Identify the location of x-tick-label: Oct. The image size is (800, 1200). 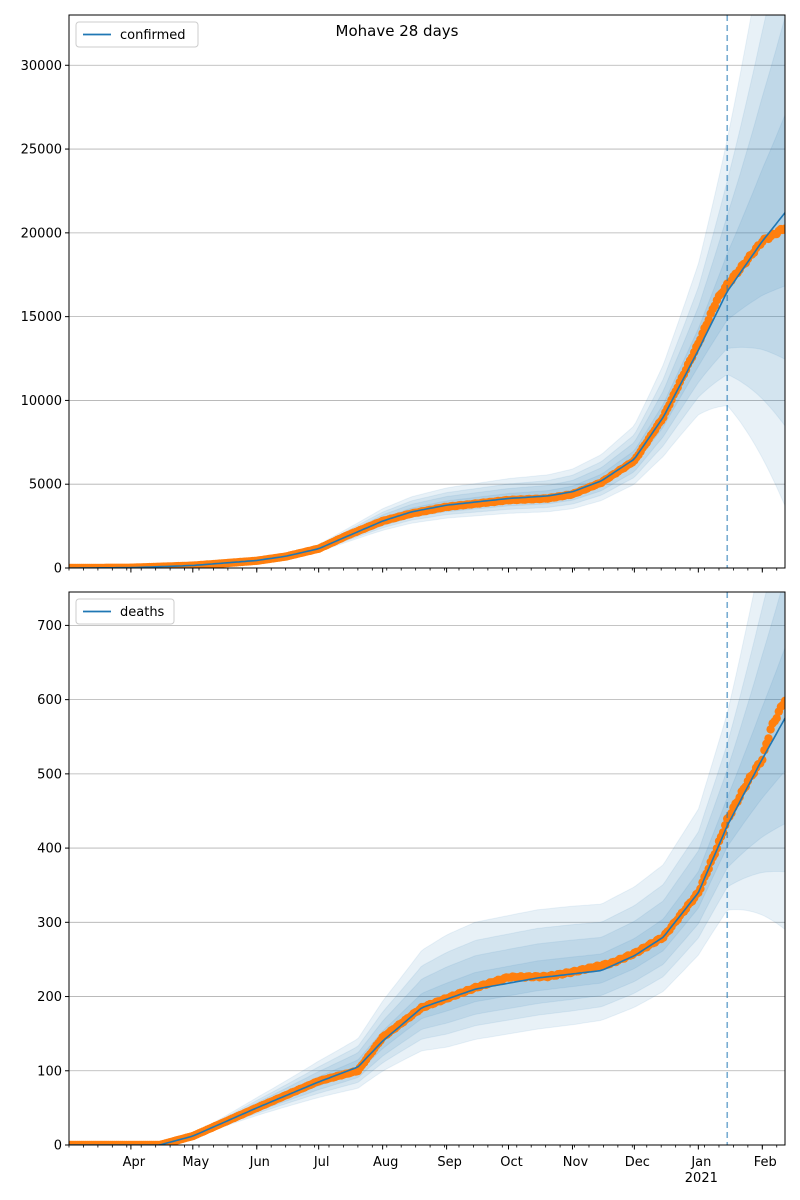
(511, 1162).